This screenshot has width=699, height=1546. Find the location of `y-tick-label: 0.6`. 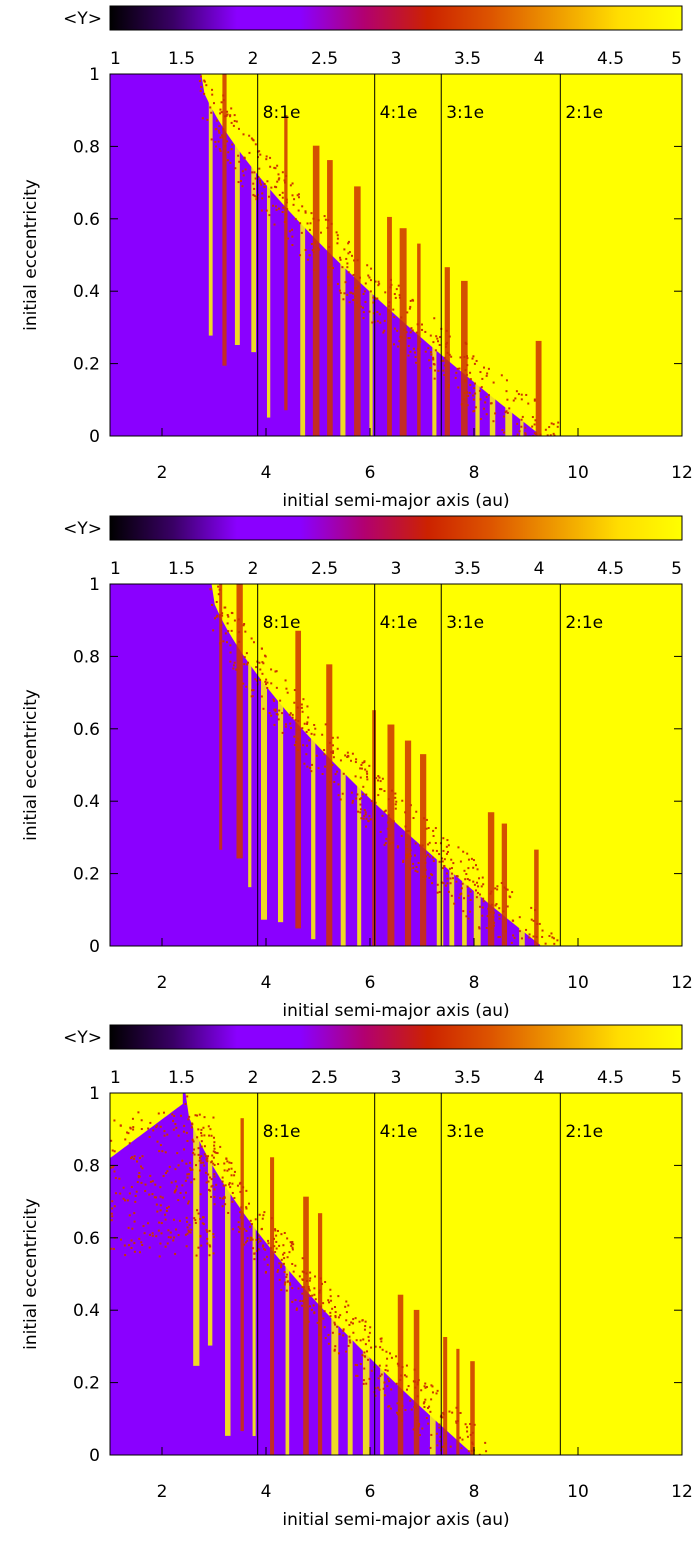

y-tick-label: 0.6 is located at coordinates (86, 220).